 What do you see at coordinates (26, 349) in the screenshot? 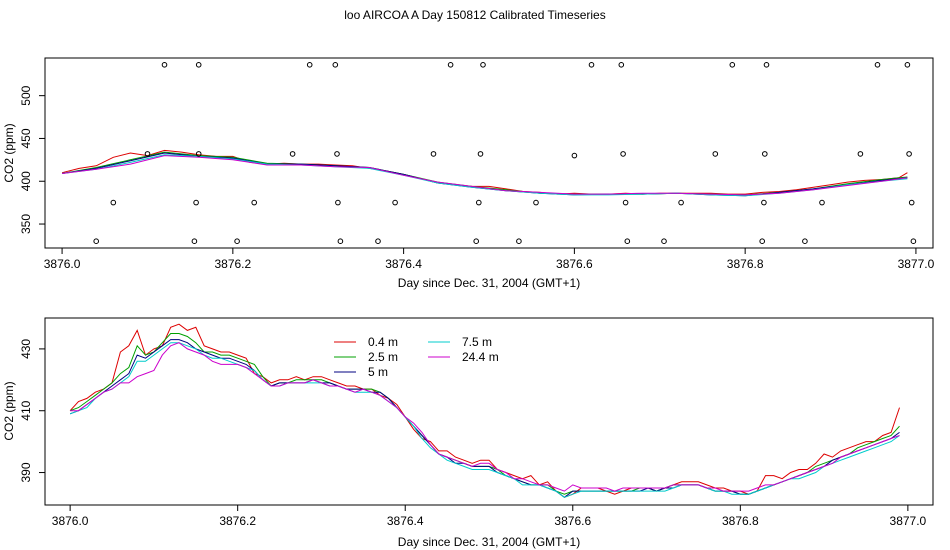
I see `y-tick-label: 430` at bounding box center [26, 349].